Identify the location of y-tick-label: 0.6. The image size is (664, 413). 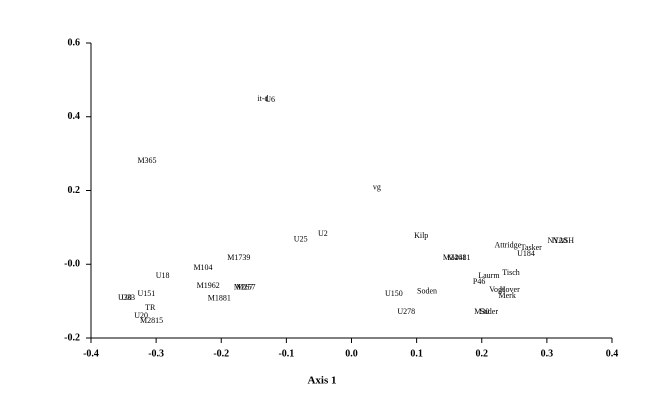
(74, 42).